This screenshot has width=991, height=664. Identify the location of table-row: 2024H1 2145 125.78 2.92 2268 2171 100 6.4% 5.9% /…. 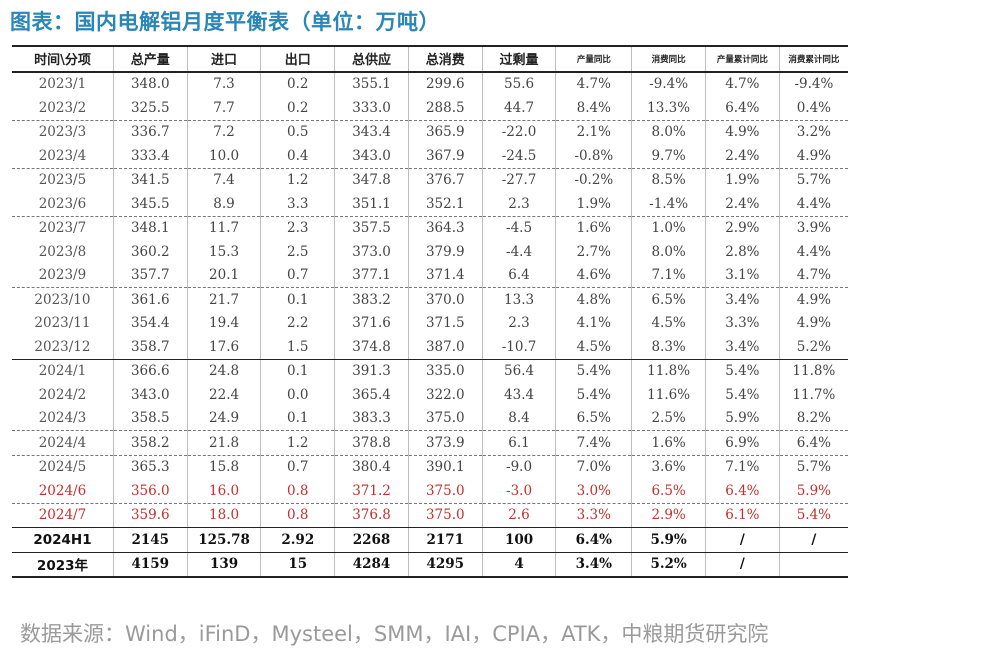
(430, 540).